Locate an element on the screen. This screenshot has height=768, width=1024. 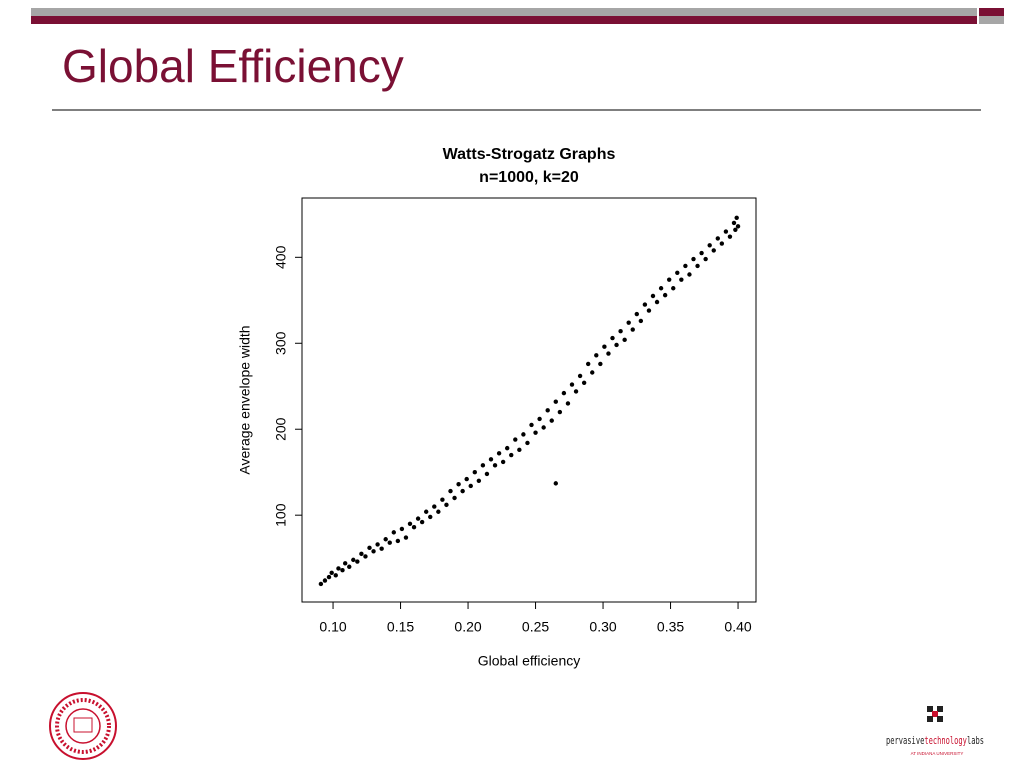
seal-book is located at coordinates (83, 725).